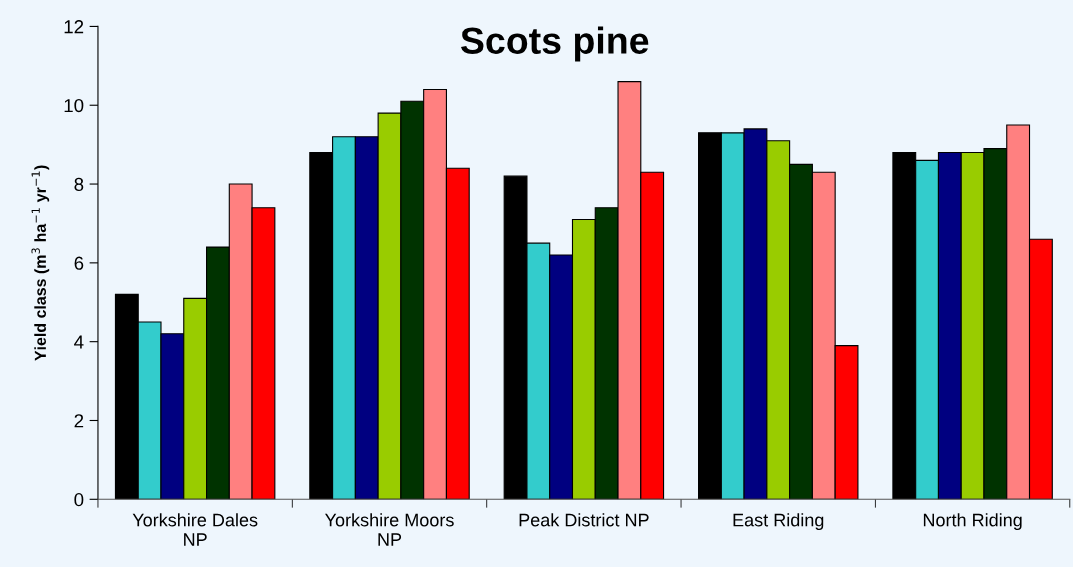 The width and height of the screenshot is (1073, 567). I want to click on y-tick-label: 2, so click(79, 421).